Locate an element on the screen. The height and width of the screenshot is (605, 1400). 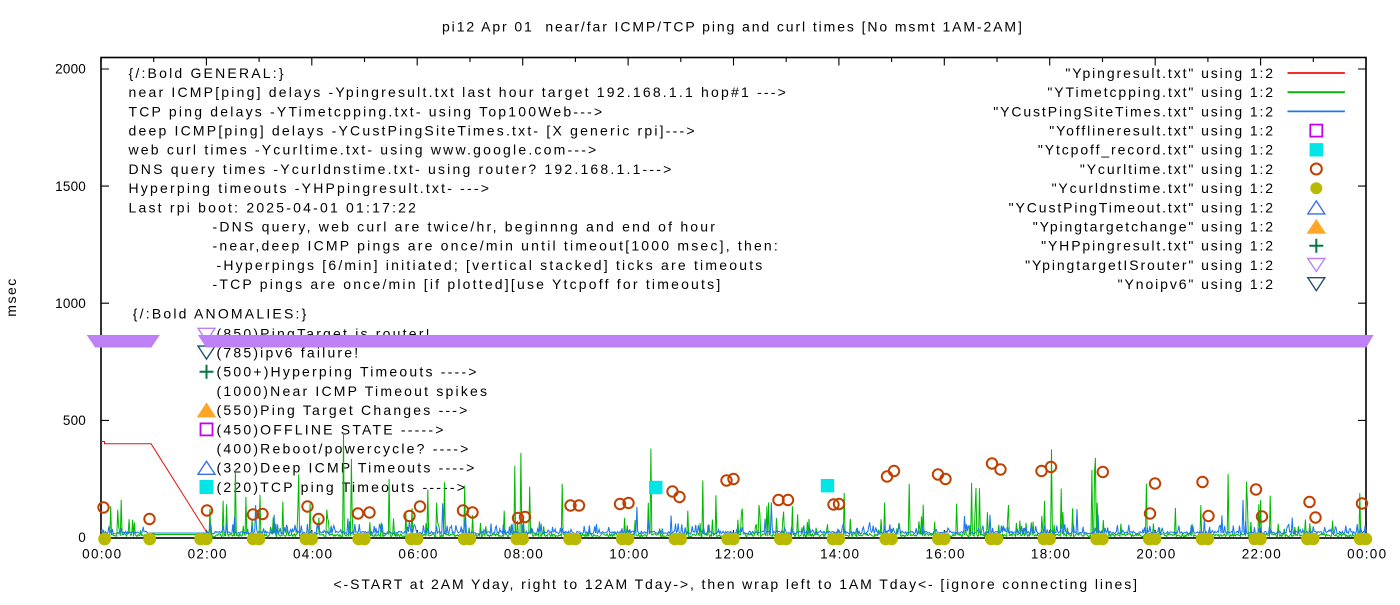
svg-text: (500+)Hyperping Timeouts ----> is located at coordinates (348, 372).